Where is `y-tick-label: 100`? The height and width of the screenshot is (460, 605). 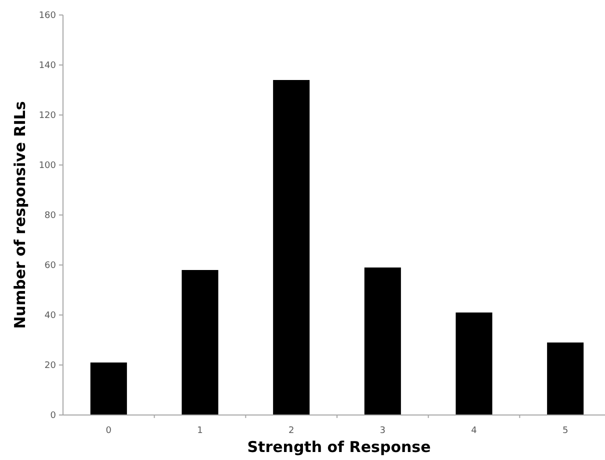
y-tick-label: 100 is located at coordinates (47, 166).